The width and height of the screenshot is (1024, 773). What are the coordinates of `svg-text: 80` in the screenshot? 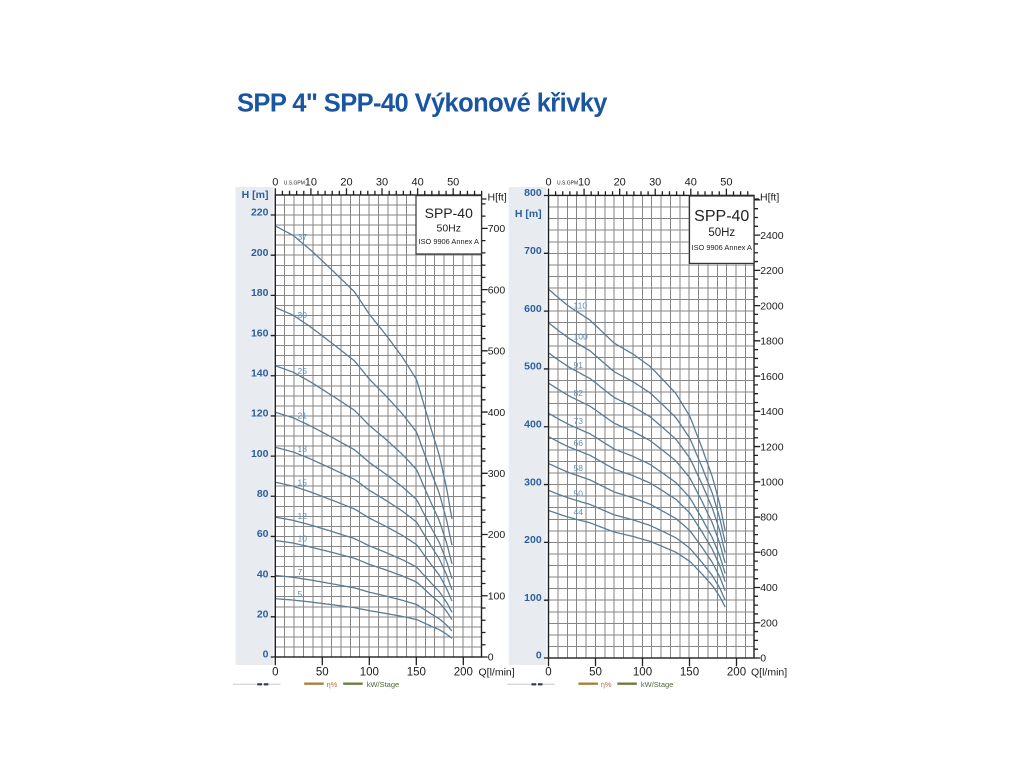 It's located at (263, 494).